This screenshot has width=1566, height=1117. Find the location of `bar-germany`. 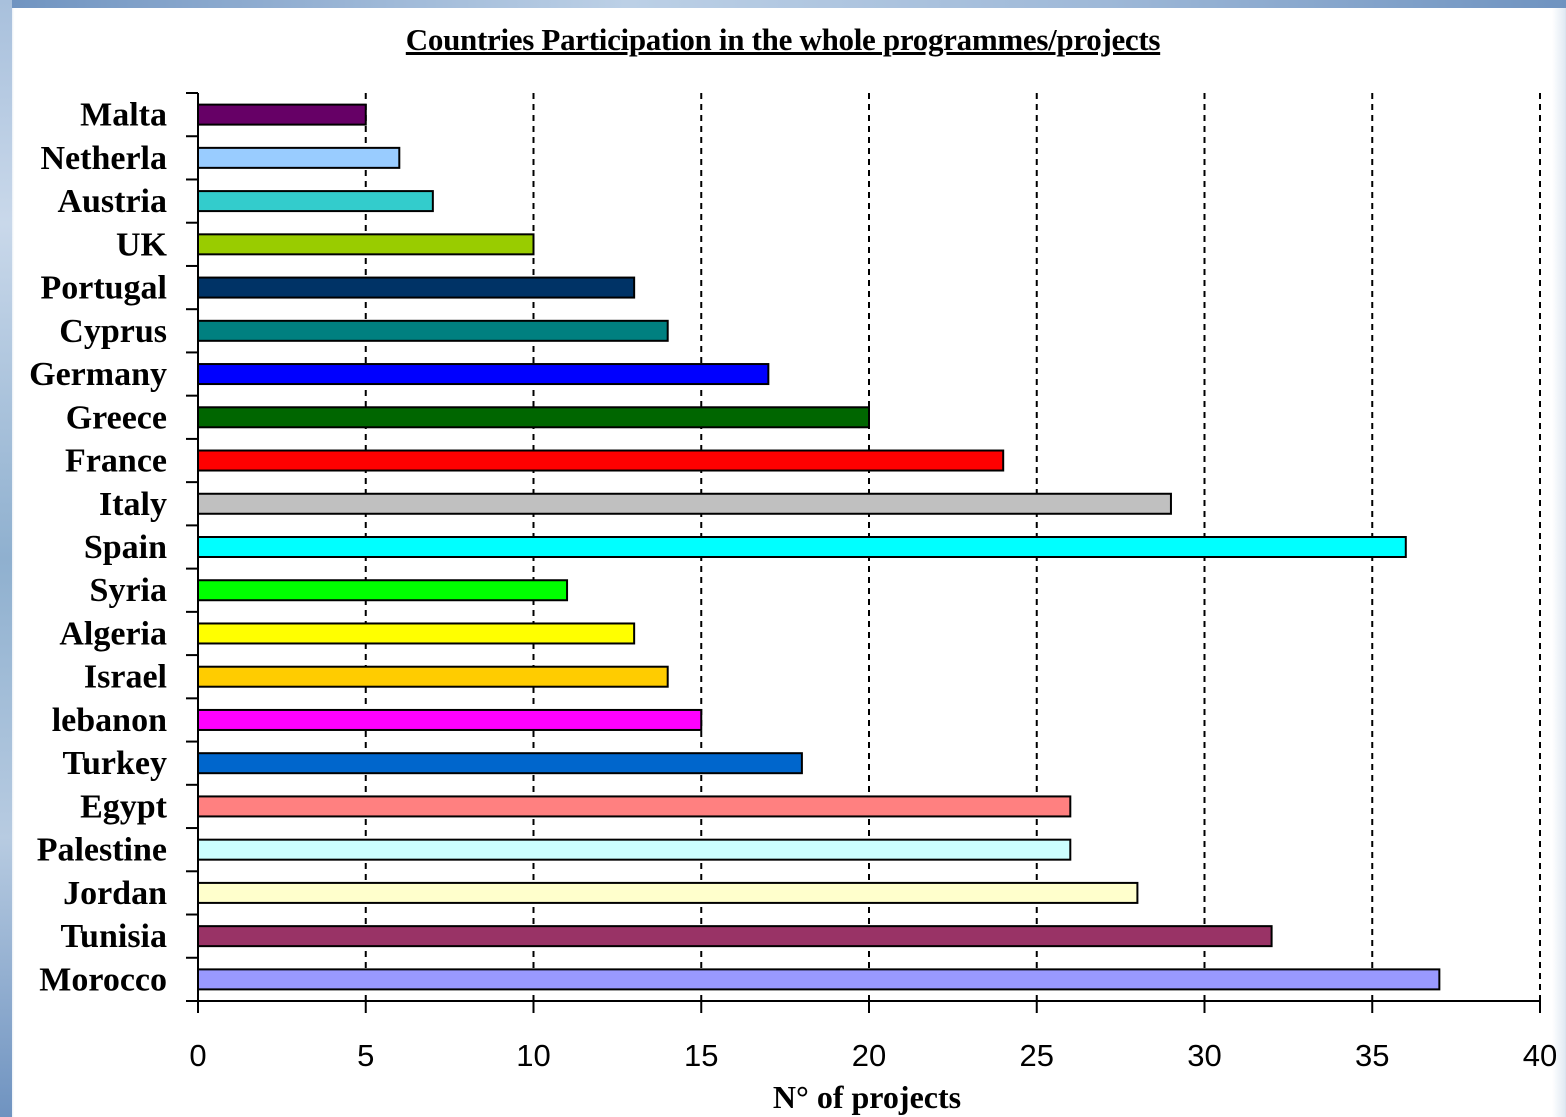

bar-germany is located at coordinates (483, 374).